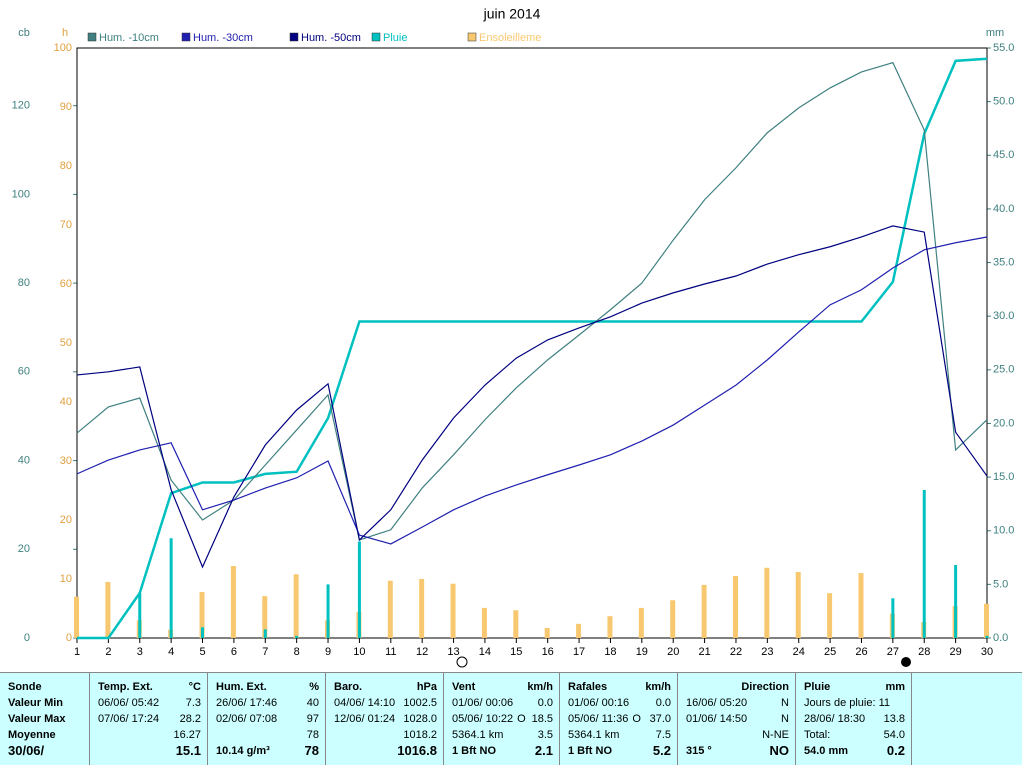 This screenshot has height=765, width=1024. What do you see at coordinates (223, 38) in the screenshot?
I see `legend-label: Hum. -30cm` at bounding box center [223, 38].